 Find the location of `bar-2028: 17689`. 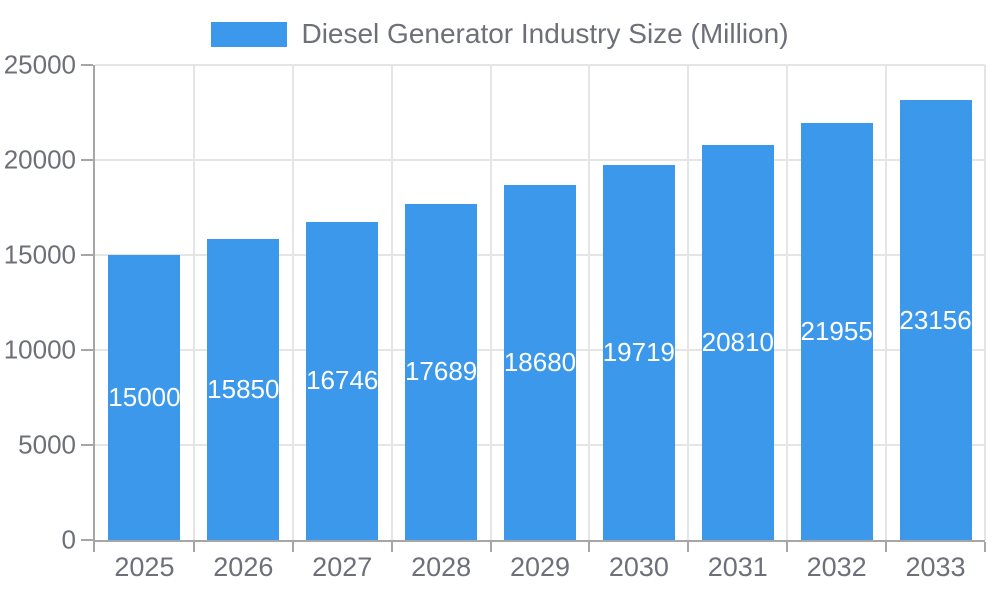

bar-2028: 17689 is located at coordinates (441, 371).